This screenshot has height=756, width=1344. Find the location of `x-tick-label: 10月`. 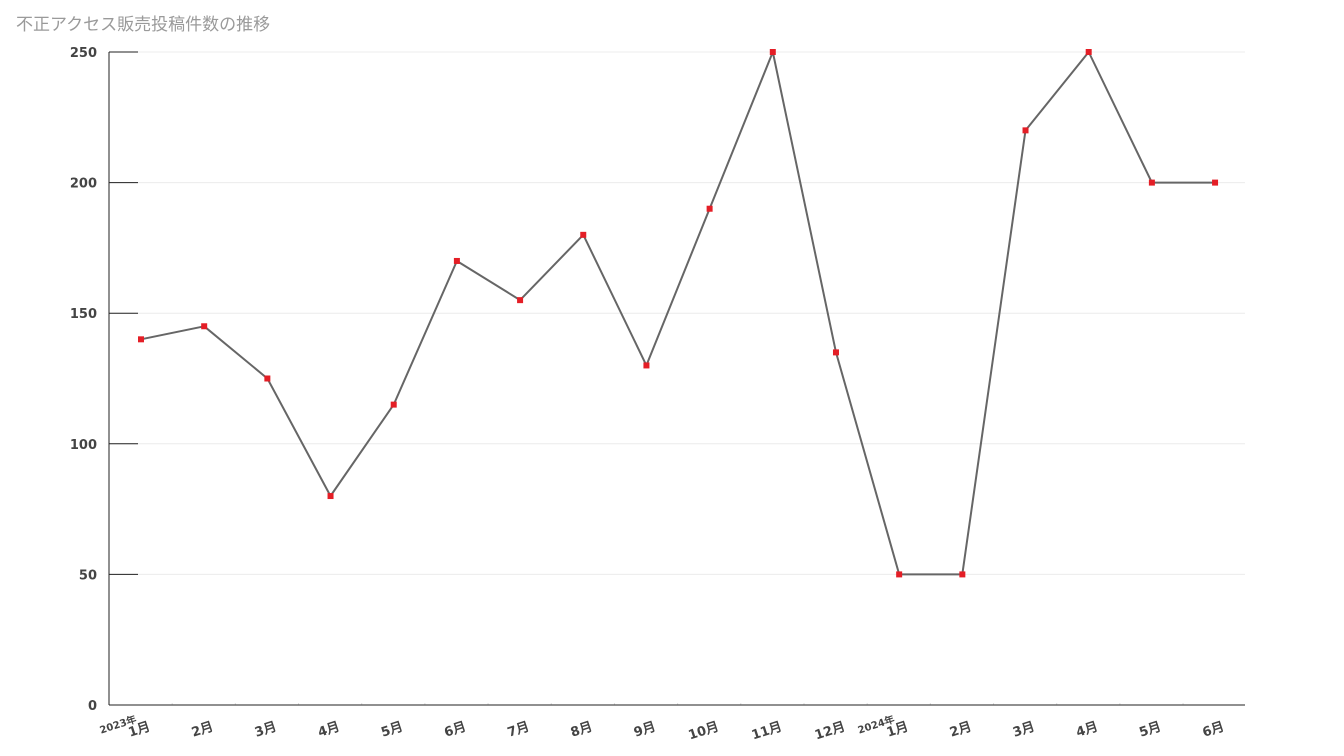

x-tick-label: 10月 is located at coordinates (704, 732).